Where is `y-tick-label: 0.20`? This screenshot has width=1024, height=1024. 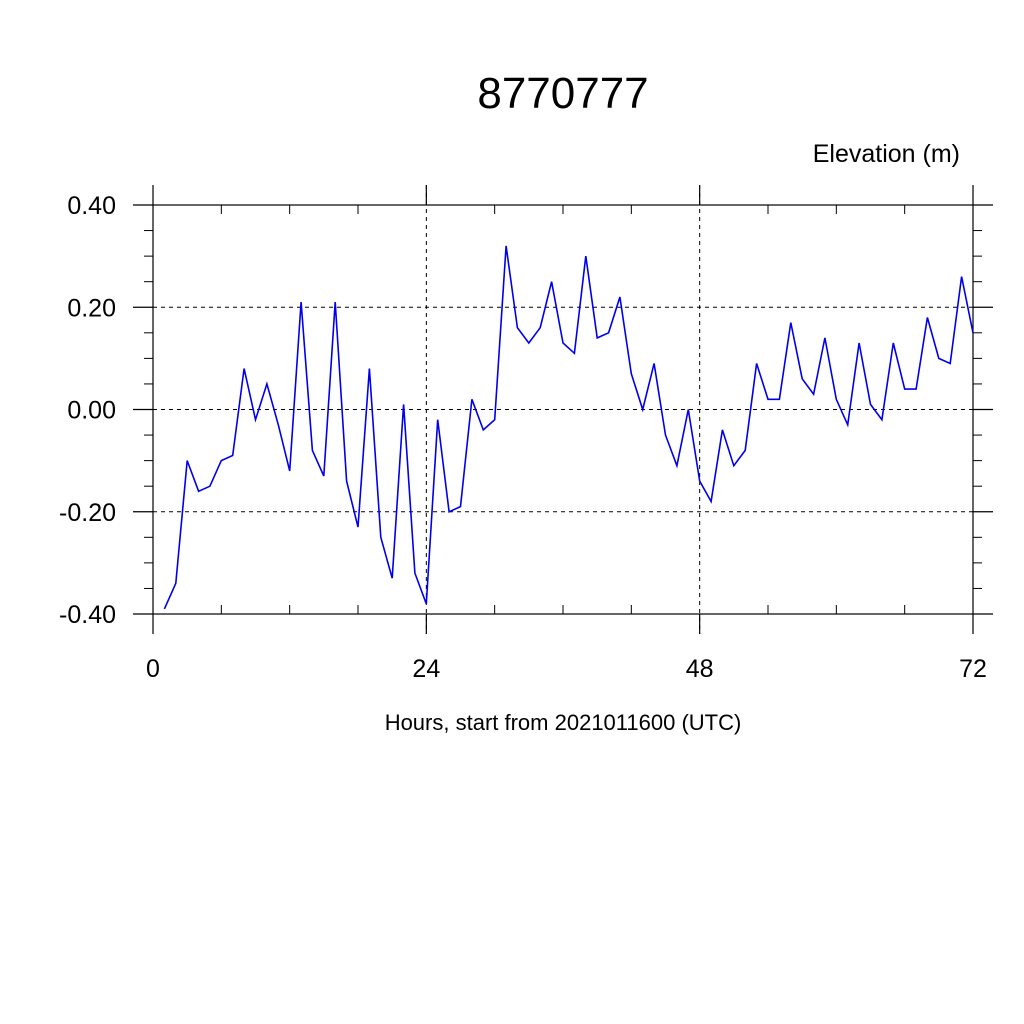 y-tick-label: 0.20 is located at coordinates (91, 308).